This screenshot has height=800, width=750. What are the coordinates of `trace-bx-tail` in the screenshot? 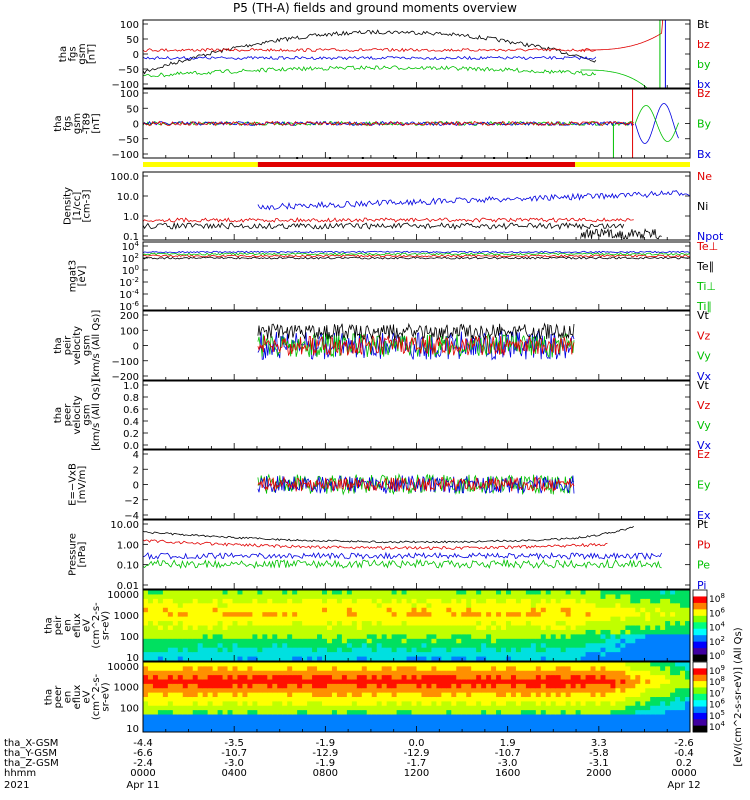 It's located at (656, 123).